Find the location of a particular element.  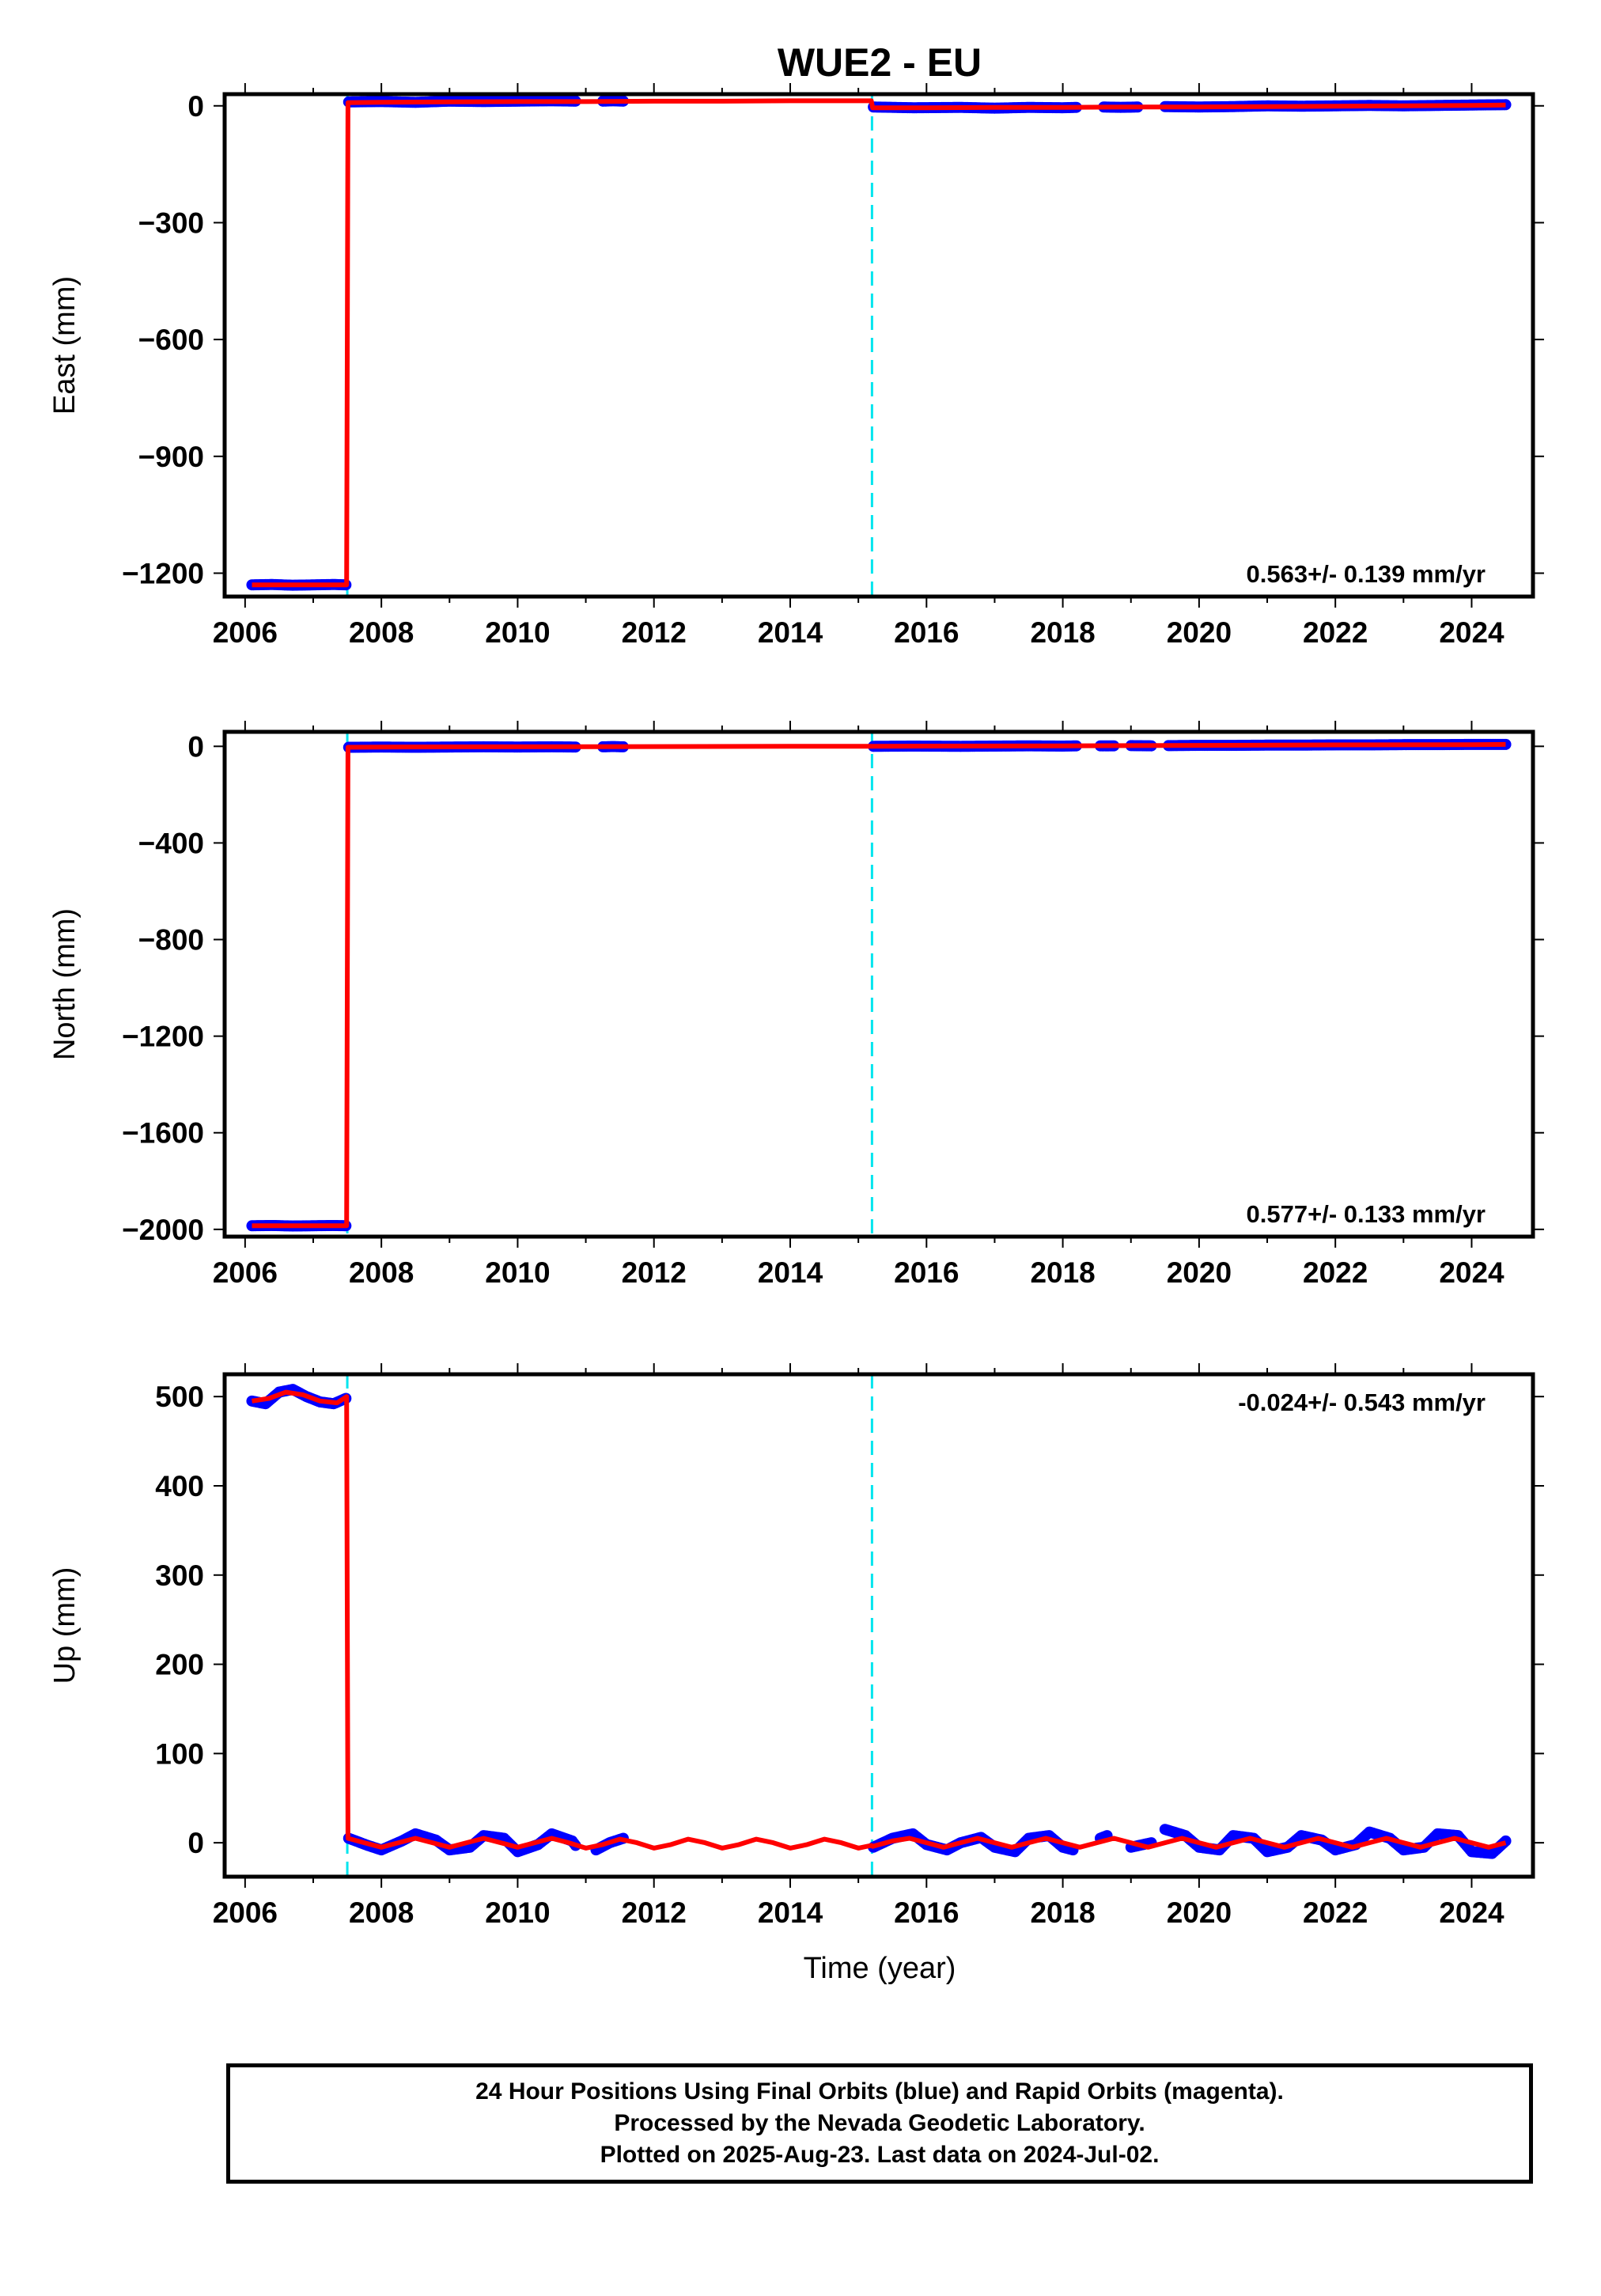

y-tick-label: −600 is located at coordinates (171, 340).